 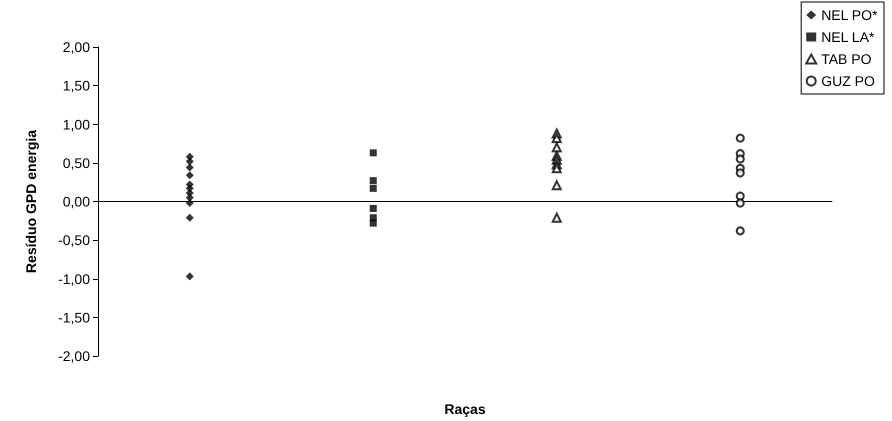 What do you see at coordinates (31, 202) in the screenshot?
I see `y-axis-title: Resíduo GPD energia` at bounding box center [31, 202].